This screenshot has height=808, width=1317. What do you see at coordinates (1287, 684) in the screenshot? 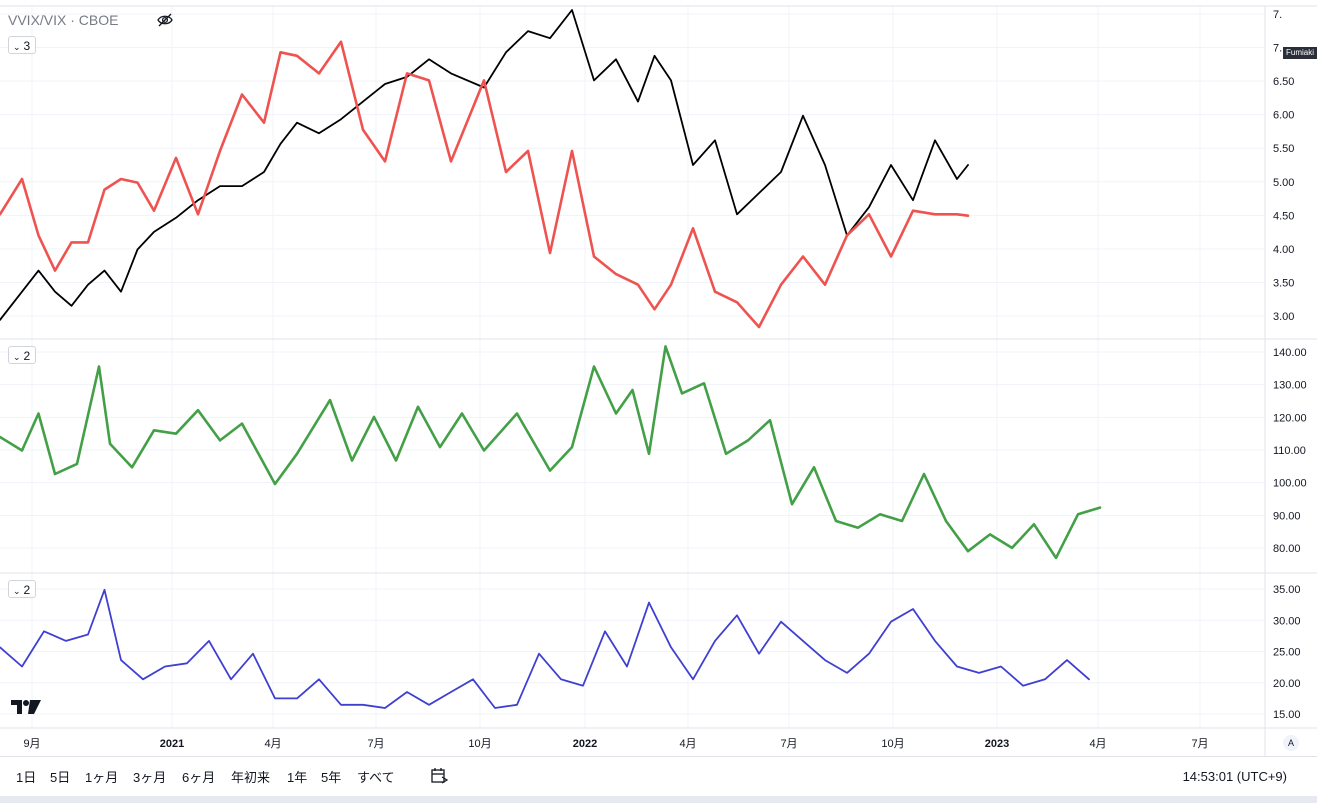
I see `y-tick-label: 20.00` at bounding box center [1287, 684].